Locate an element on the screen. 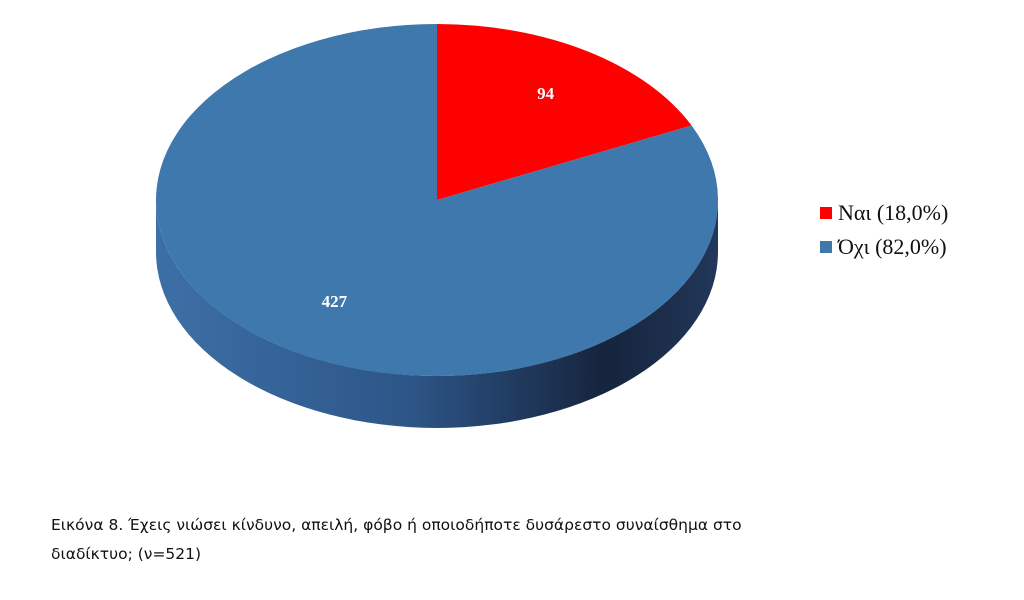 Image resolution: width=1024 pixels, height=600 pixels. legend-label: Ναι (18,0%) is located at coordinates (893, 212).